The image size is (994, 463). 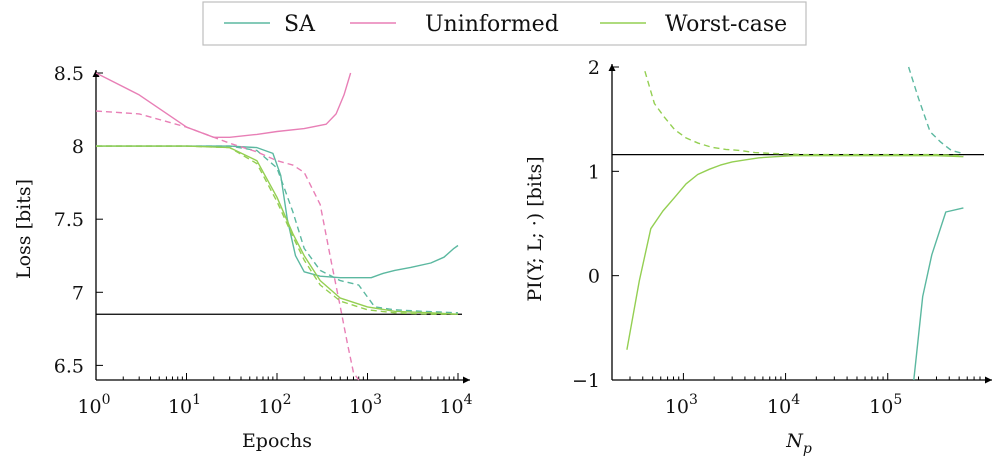 I want to click on legend: SA Uninformed Worst-case, so click(x=504, y=23).